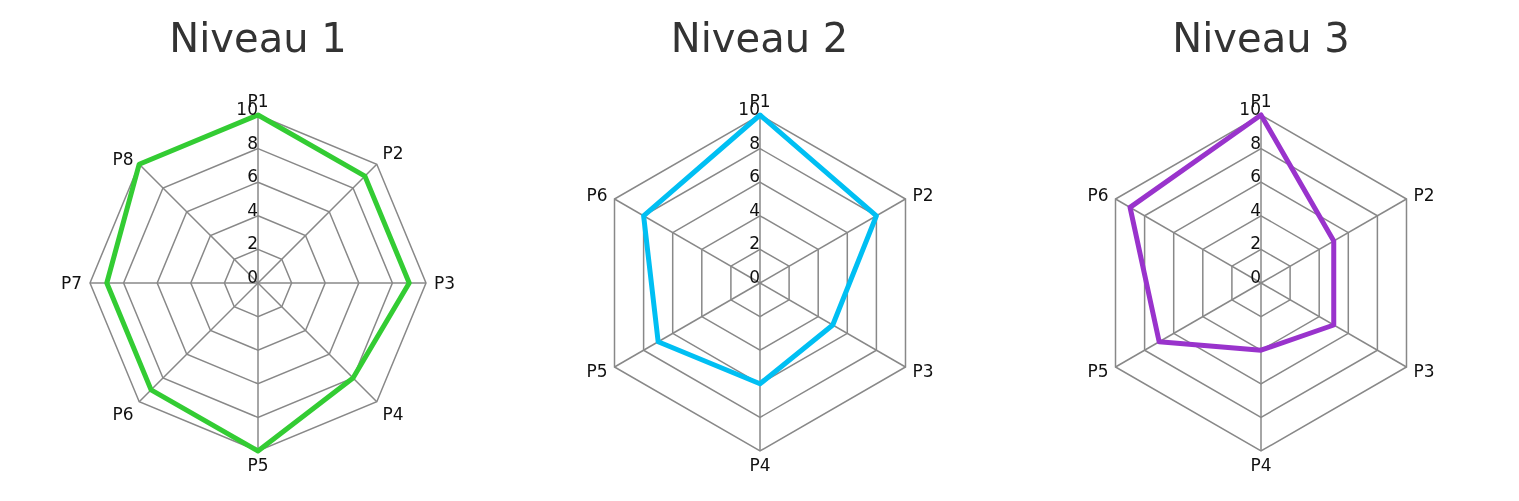 Image resolution: width=1519 pixels, height=501 pixels. Describe the element at coordinates (759, 38) in the screenshot. I see `chart-title: Niveau 2` at that location.